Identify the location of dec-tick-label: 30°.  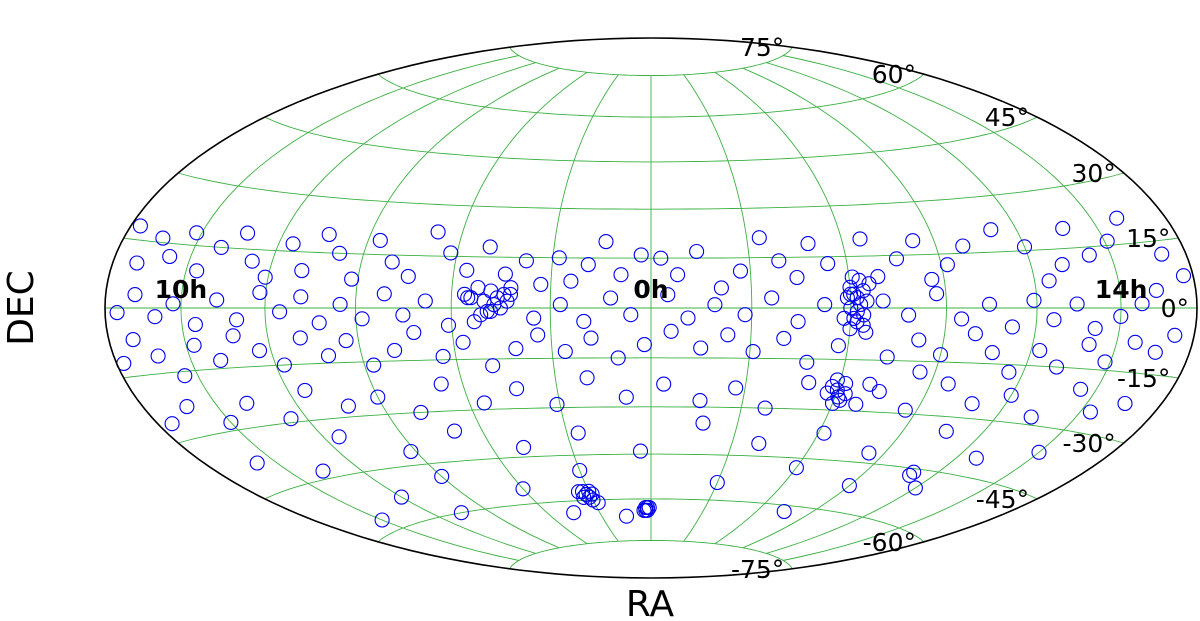
(1093, 173).